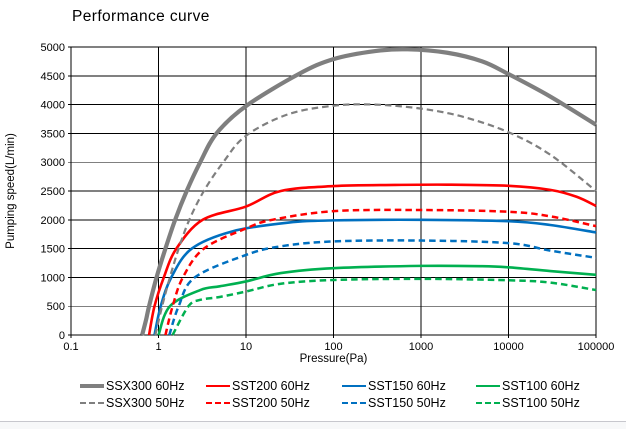 This screenshot has width=626, height=429. What do you see at coordinates (11, 191) in the screenshot?
I see `y-axis-title: Pumping speed(L/min)` at bounding box center [11, 191].